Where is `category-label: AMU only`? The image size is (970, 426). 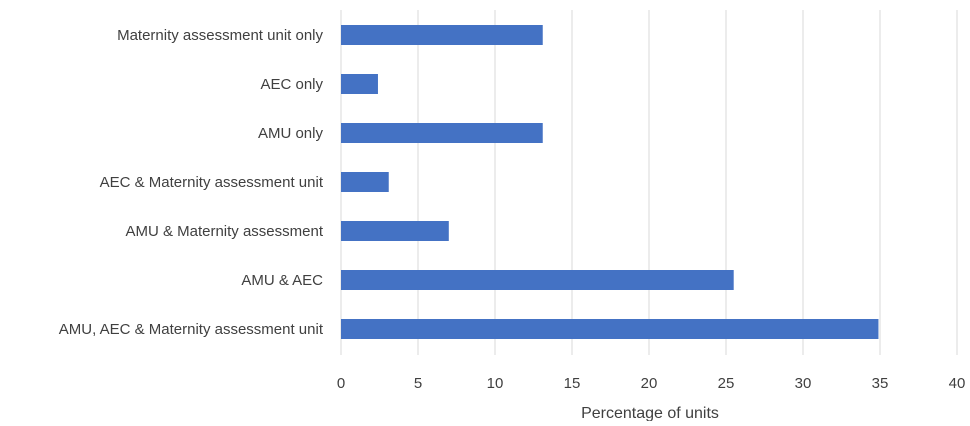
category-label: AMU only is located at coordinates (291, 133).